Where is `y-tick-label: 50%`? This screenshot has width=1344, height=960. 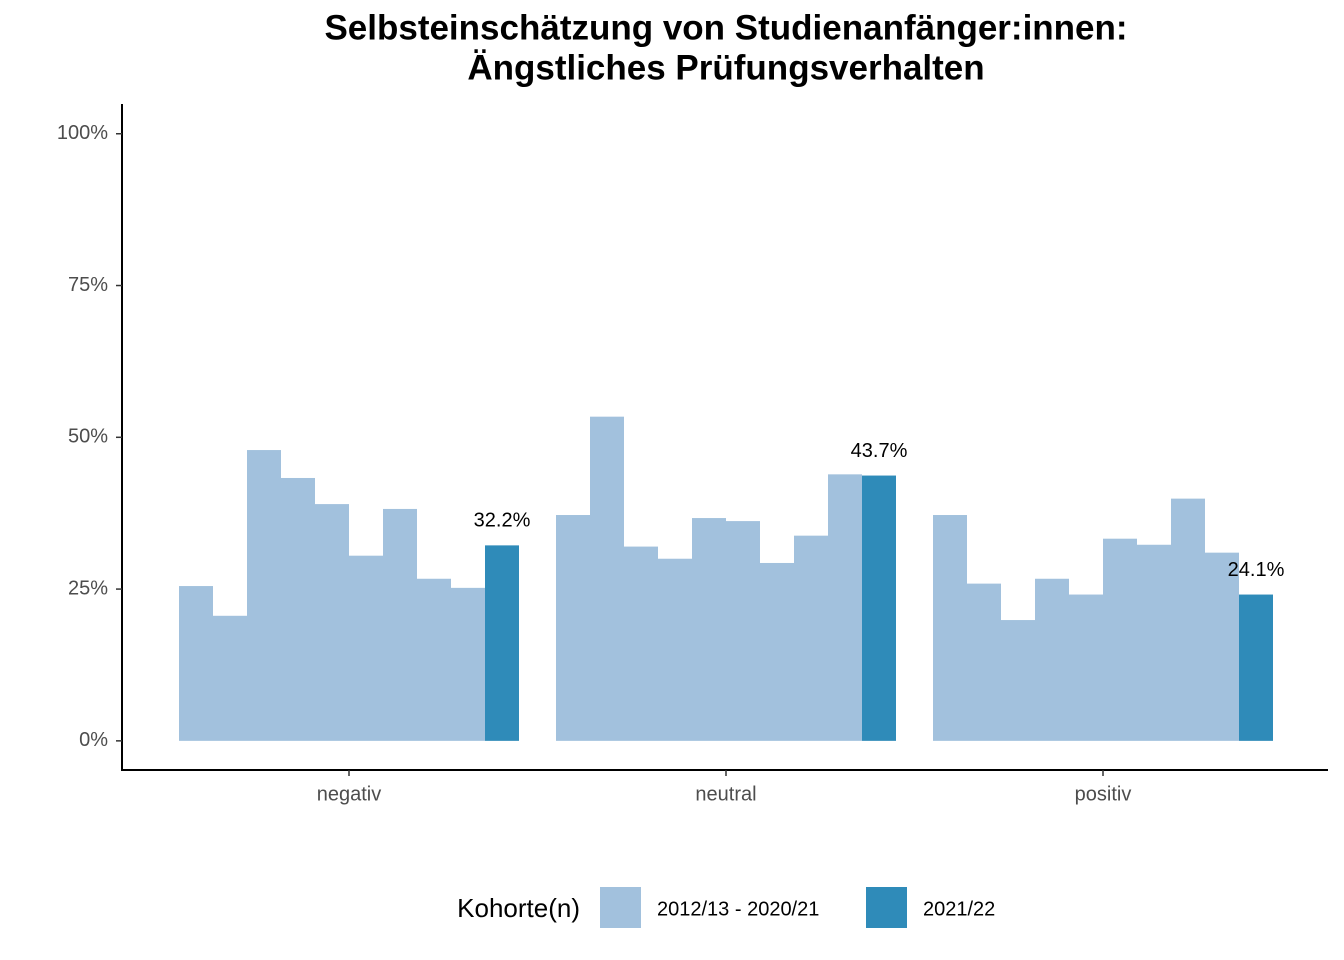
y-tick-label: 50% is located at coordinates (88, 437).